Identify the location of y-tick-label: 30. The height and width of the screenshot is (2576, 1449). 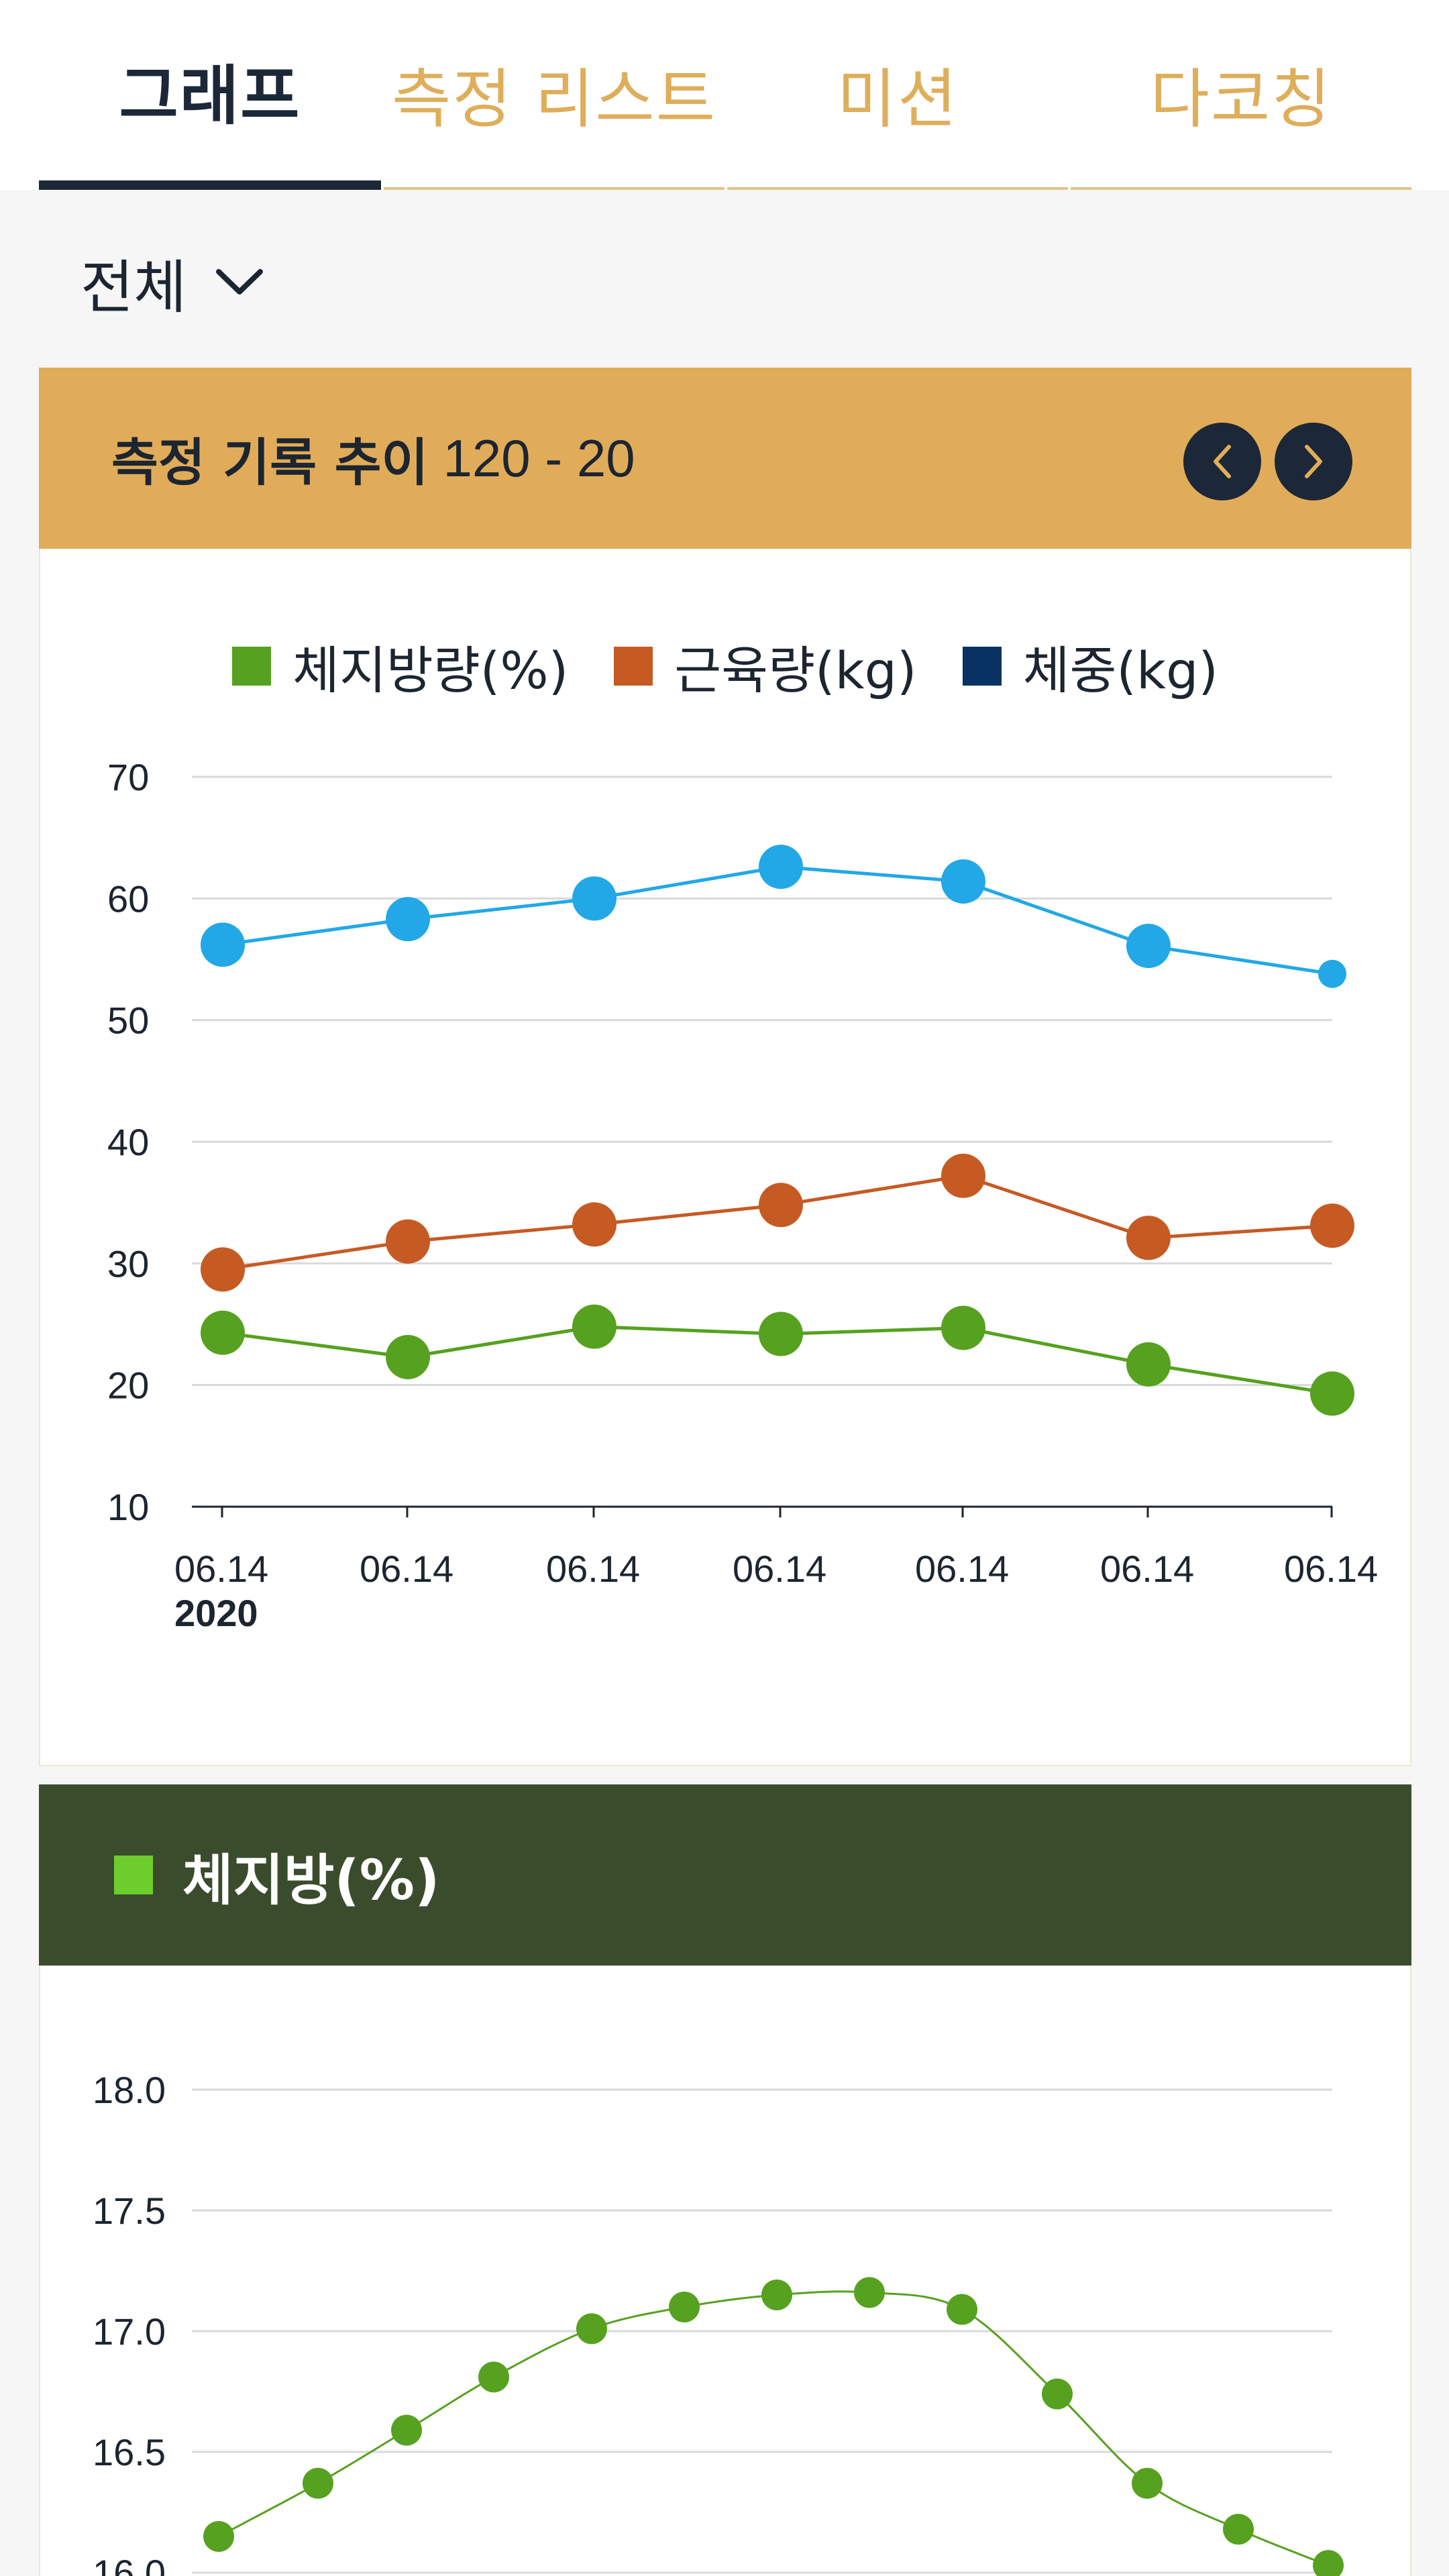
(128, 1263).